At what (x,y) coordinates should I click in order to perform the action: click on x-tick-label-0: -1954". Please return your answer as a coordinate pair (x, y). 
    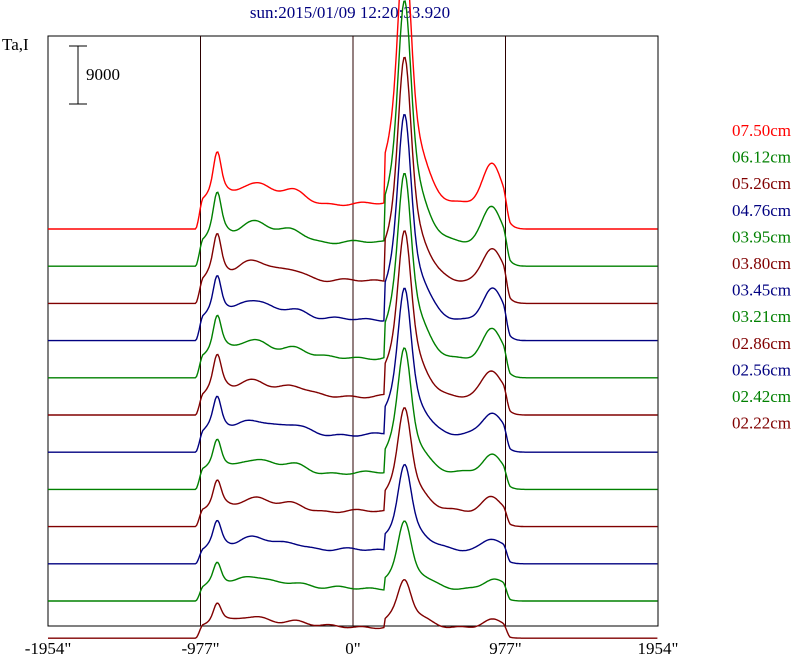
    Looking at the image, I should click on (48, 648).